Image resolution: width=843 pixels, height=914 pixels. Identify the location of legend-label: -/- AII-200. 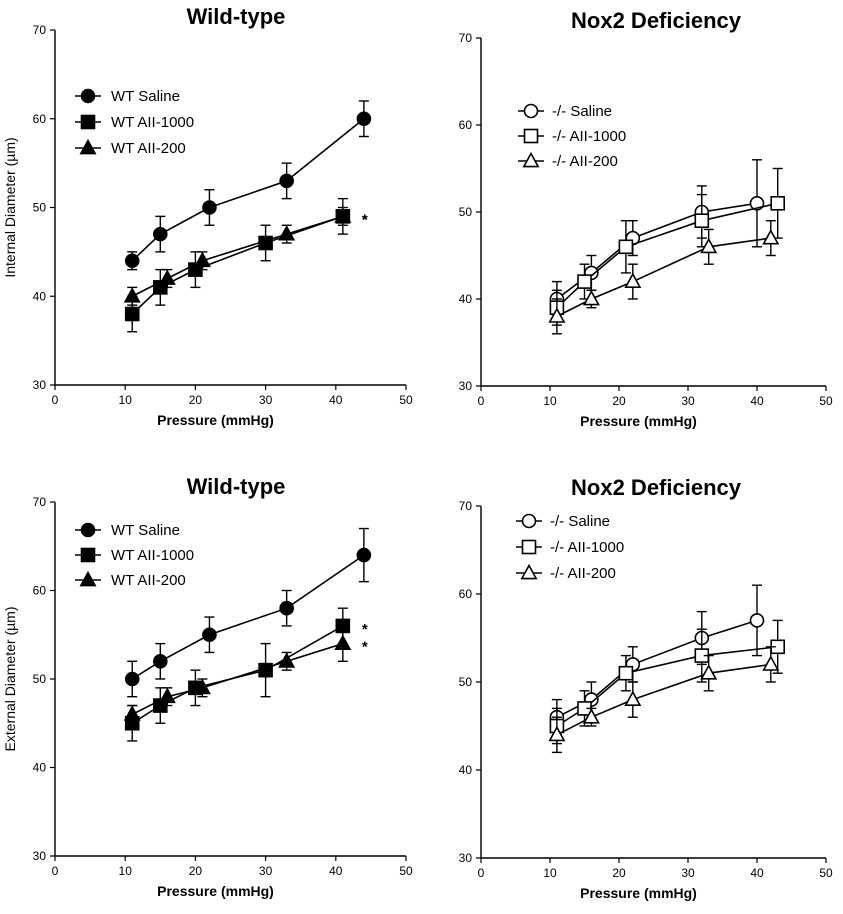
(585, 161).